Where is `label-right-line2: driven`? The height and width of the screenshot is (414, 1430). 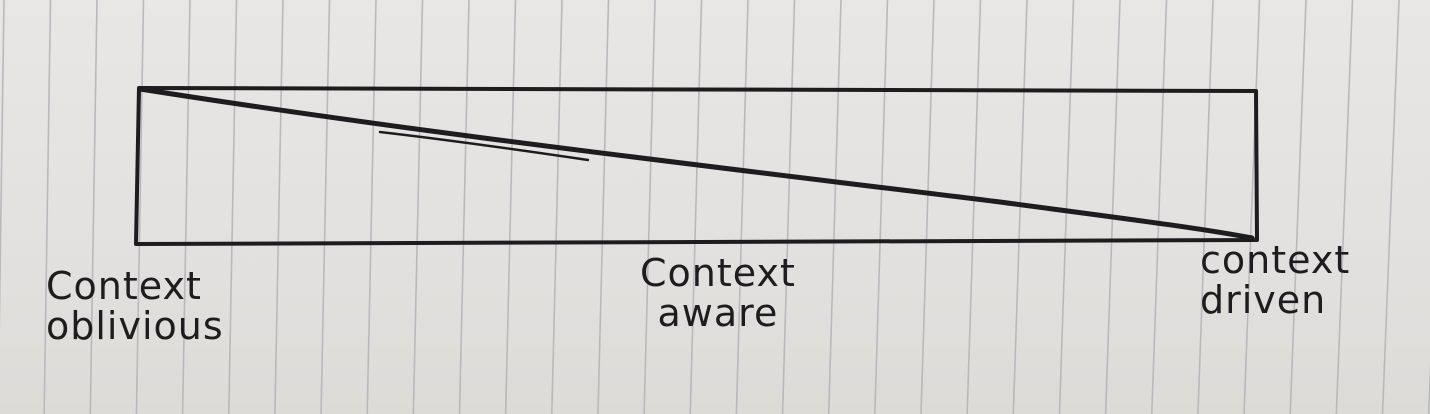
label-right-line2: driven is located at coordinates (1263, 300).